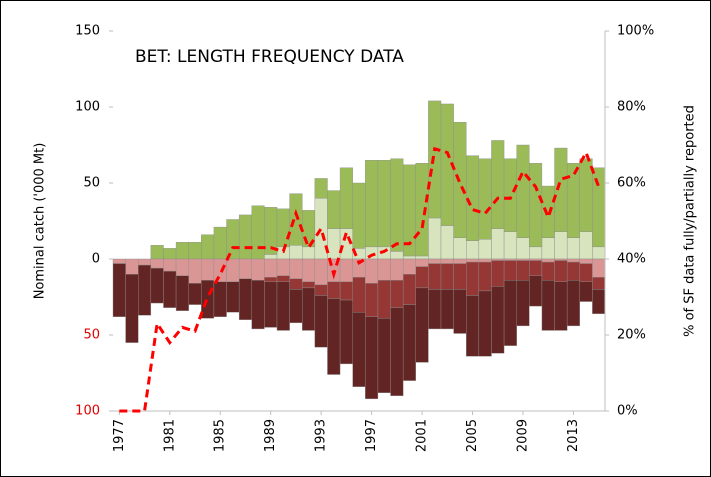 The width and height of the screenshot is (711, 477). Describe the element at coordinates (422, 435) in the screenshot. I see `x-tick-label: 2001` at that location.